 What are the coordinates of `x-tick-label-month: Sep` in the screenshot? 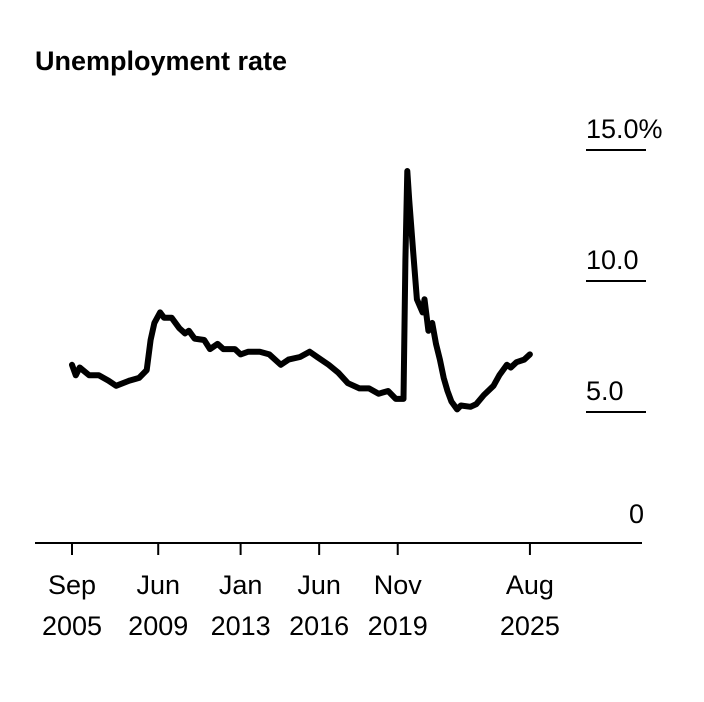 It's located at (72, 585).